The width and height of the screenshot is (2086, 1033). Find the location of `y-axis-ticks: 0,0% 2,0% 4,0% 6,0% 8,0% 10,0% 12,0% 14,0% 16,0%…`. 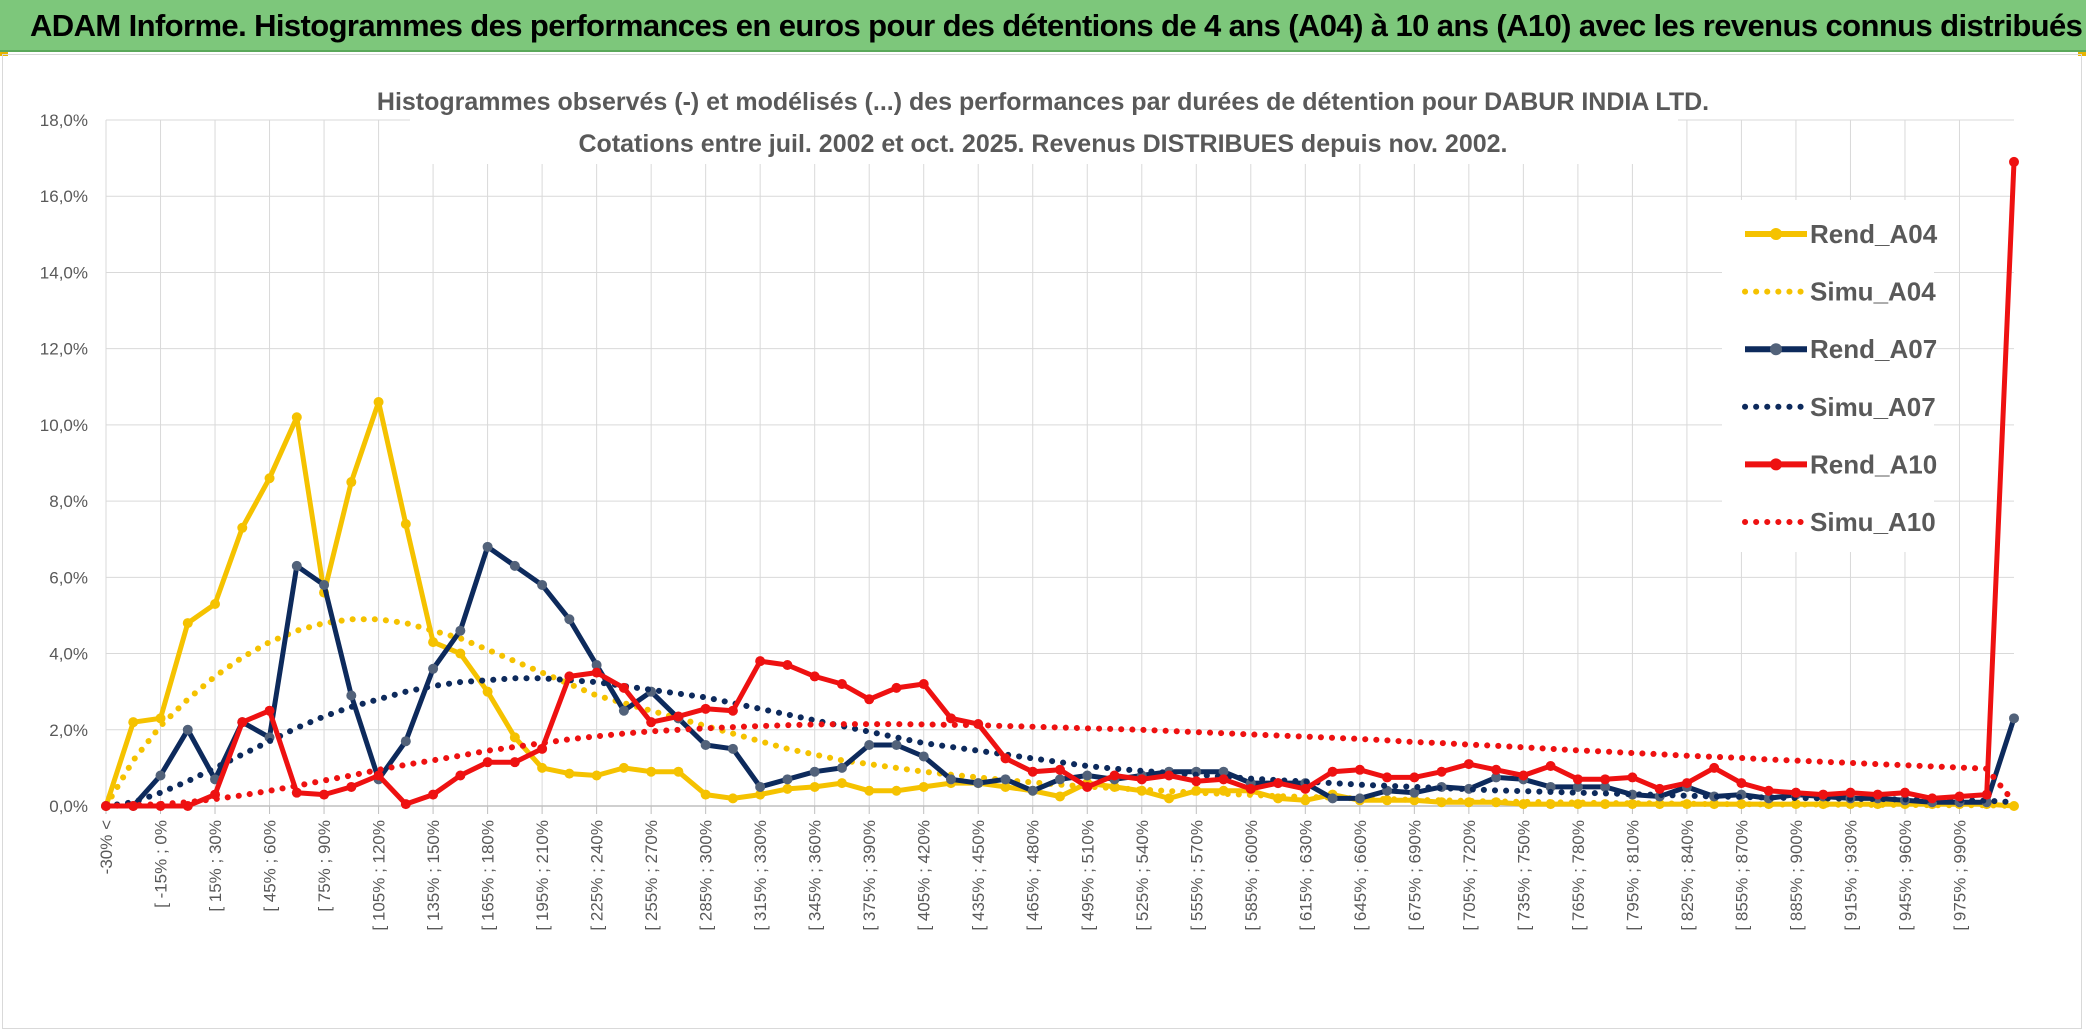

y-axis-ticks: 0,0% 2,0% 4,0% 6,0% 8,0% 10,0% 12,0% 14,0% 16,0%… is located at coordinates (64, 463).